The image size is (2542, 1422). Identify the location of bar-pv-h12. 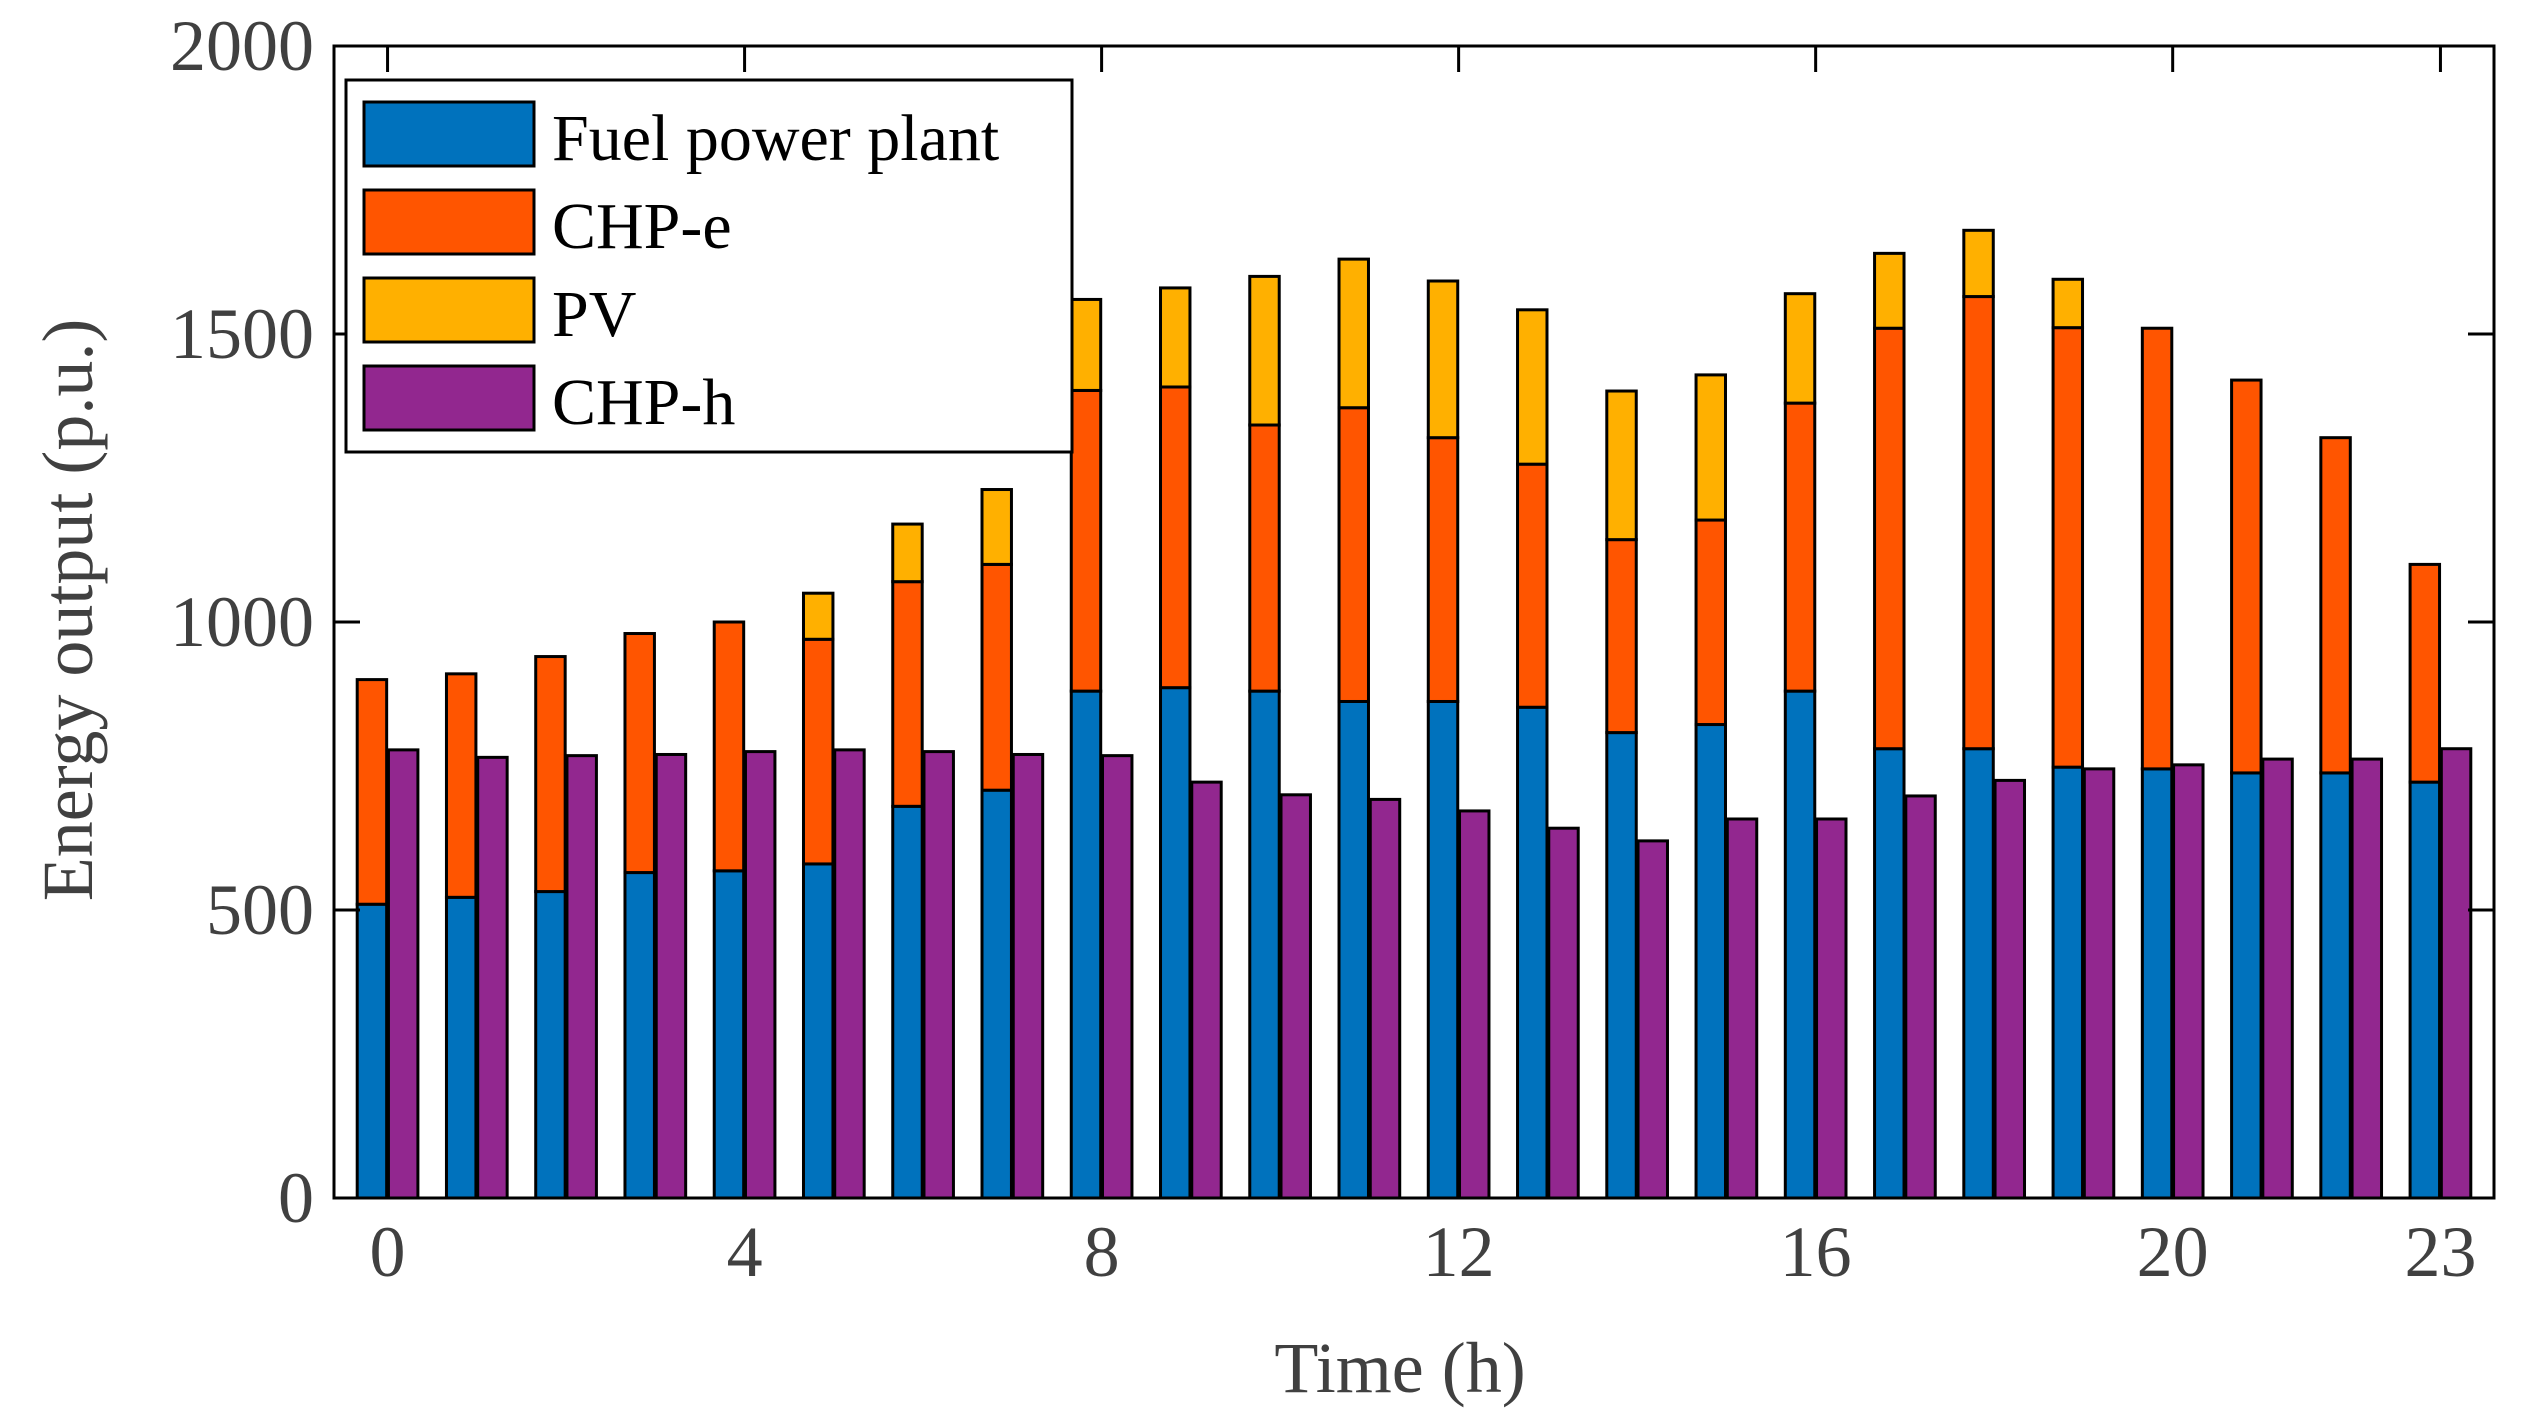
(1443, 359).